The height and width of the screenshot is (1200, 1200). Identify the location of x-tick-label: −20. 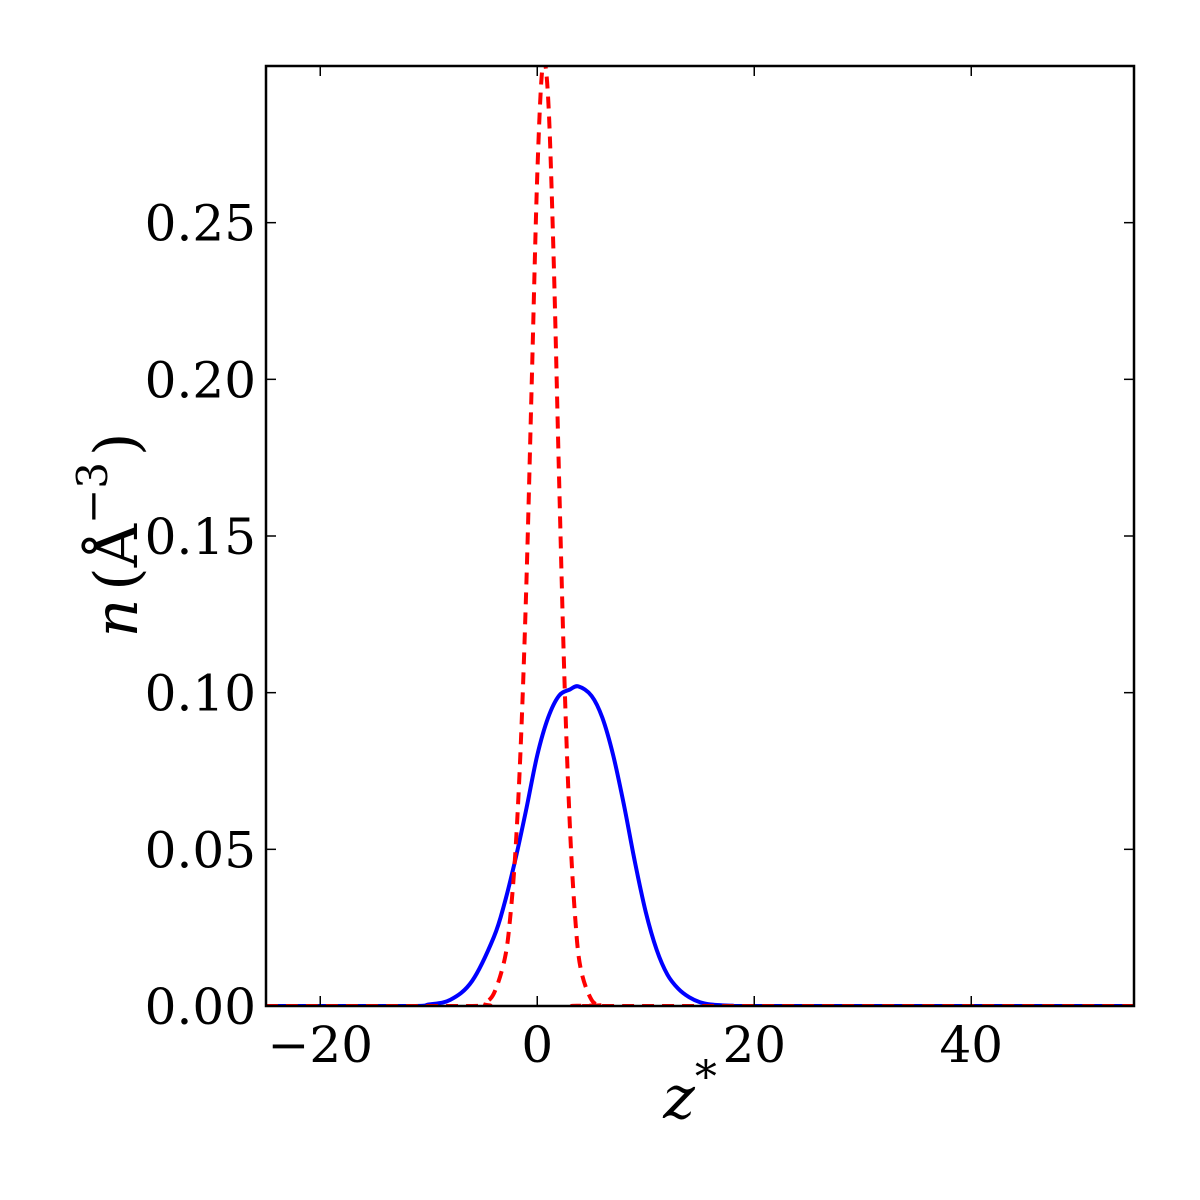
(320, 1045).